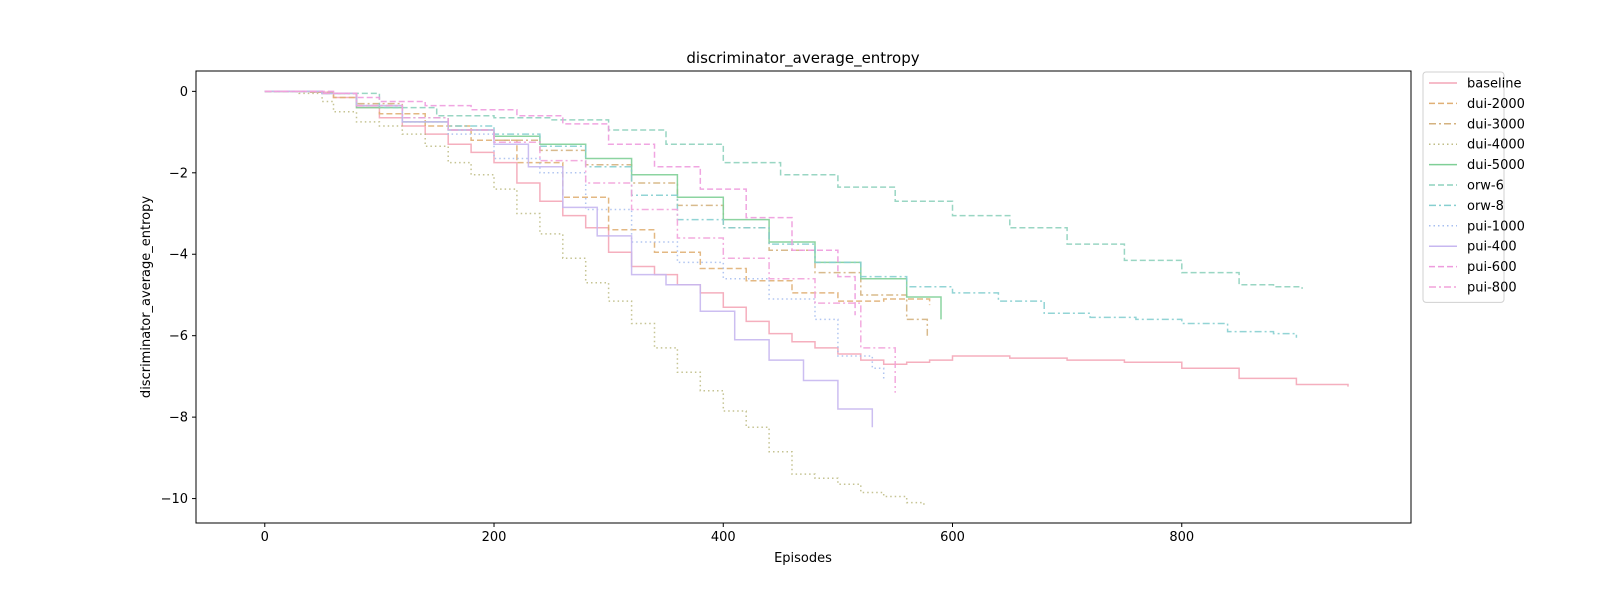 This screenshot has height=600, width=1600. Describe the element at coordinates (178, 173) in the screenshot. I see `y-tick-label: −2` at that location.